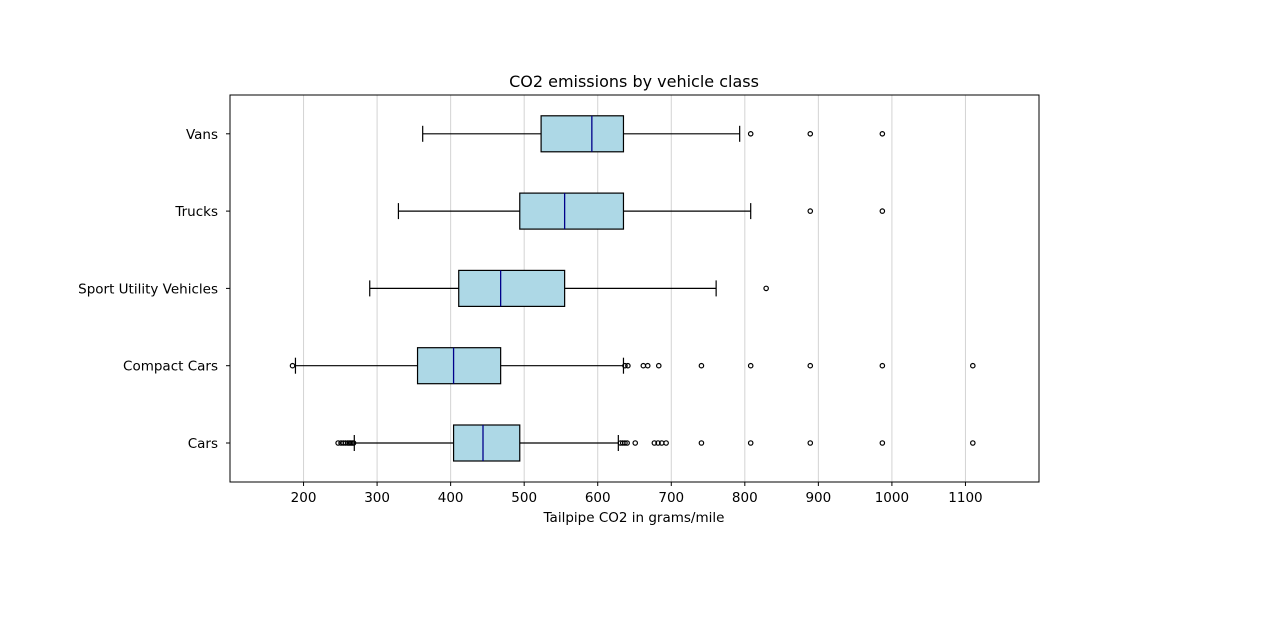 The image size is (1280, 623). What do you see at coordinates (634, 81) in the screenshot?
I see `chart-title: CO2 emissions by vehicle class` at bounding box center [634, 81].